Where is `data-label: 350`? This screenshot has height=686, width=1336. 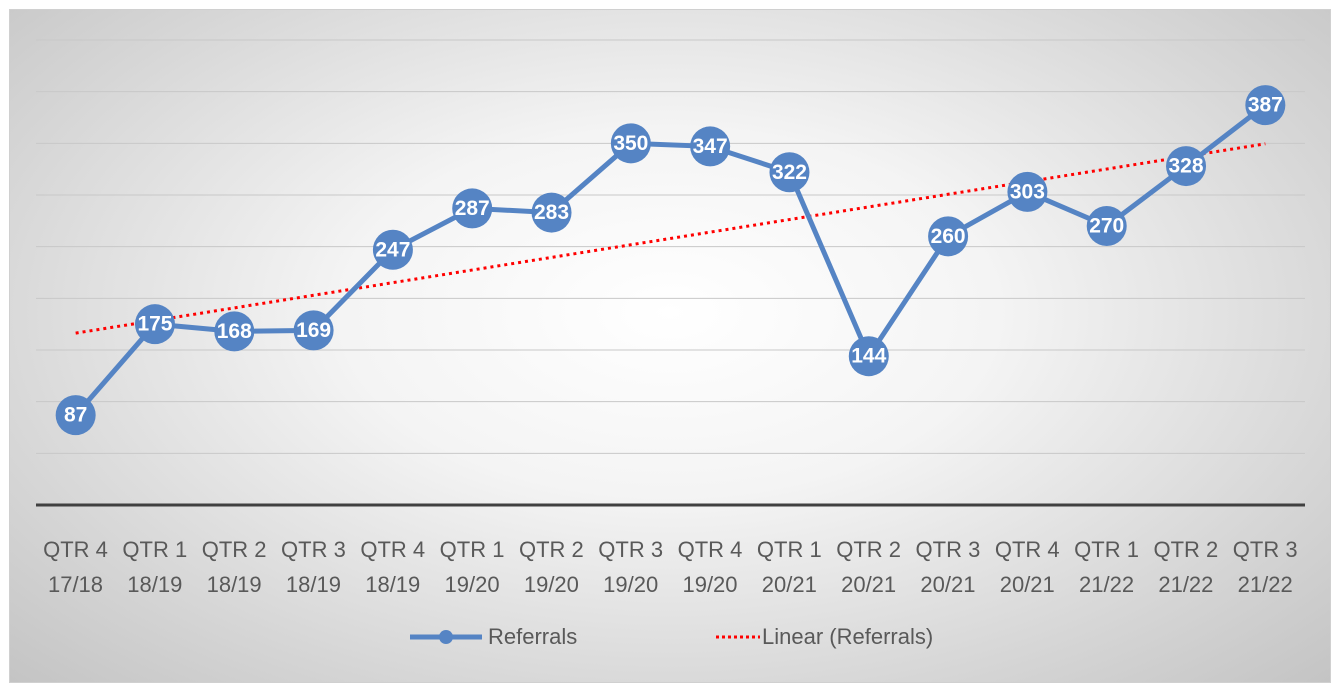
data-label: 350 is located at coordinates (630, 143).